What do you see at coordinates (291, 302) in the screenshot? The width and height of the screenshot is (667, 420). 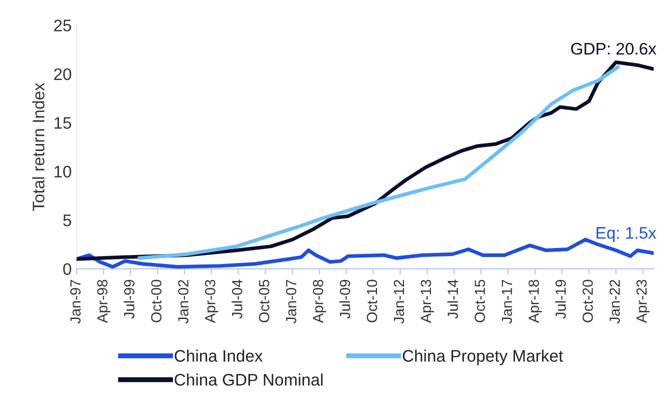 I see `x-tick-label: Jan-07` at bounding box center [291, 302].